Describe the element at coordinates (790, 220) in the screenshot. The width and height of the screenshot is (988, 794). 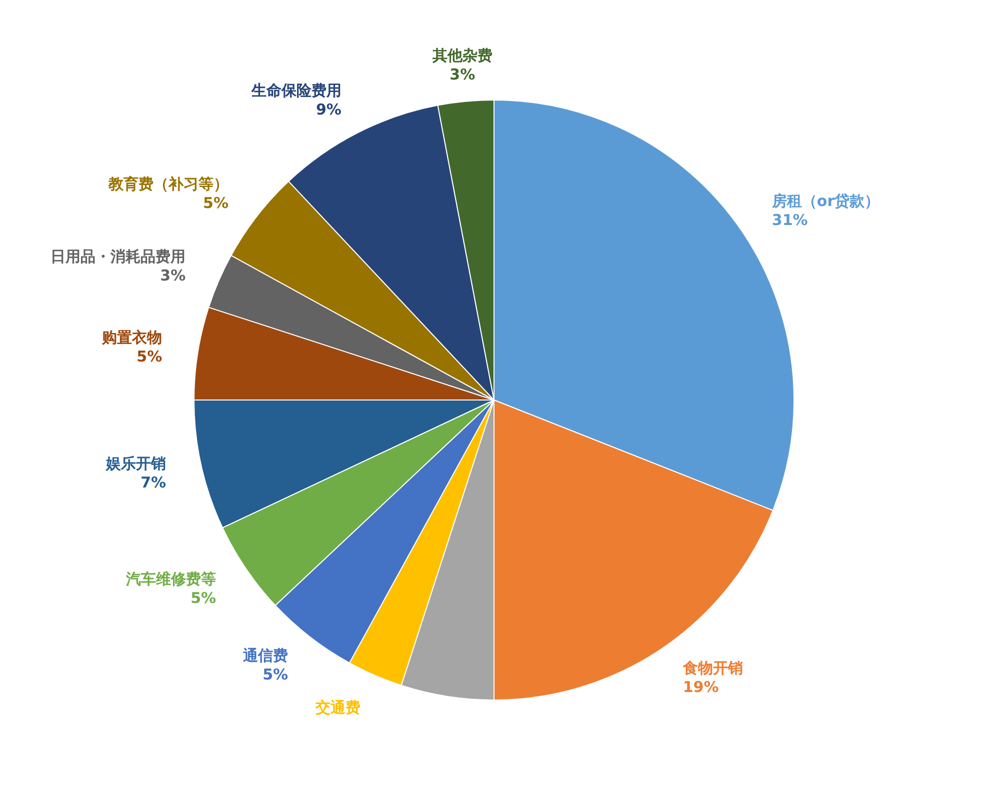
I see `data-label: 31%` at that location.